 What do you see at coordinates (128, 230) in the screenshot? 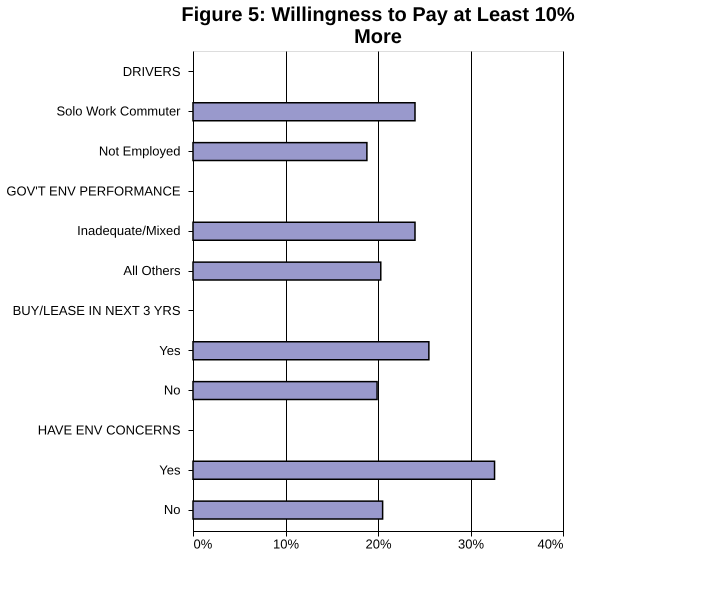
I see `y-tick-label: Inadequate/Mixed` at bounding box center [128, 230].